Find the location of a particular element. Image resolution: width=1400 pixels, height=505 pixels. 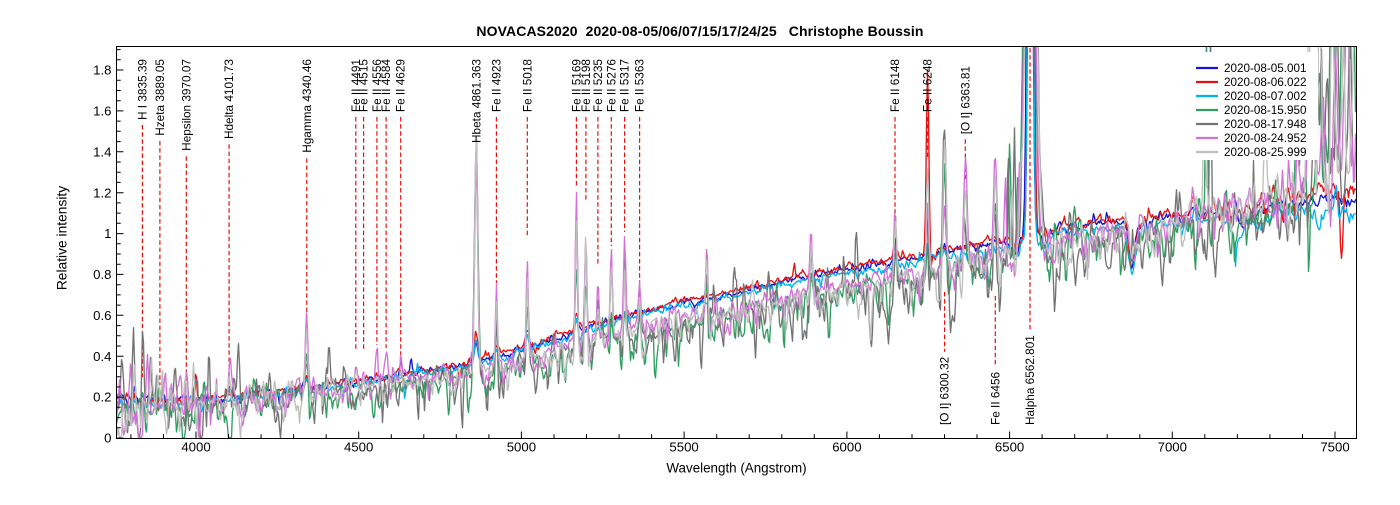

svg-text: 2020-08-15.950 is located at coordinates (1265, 110).